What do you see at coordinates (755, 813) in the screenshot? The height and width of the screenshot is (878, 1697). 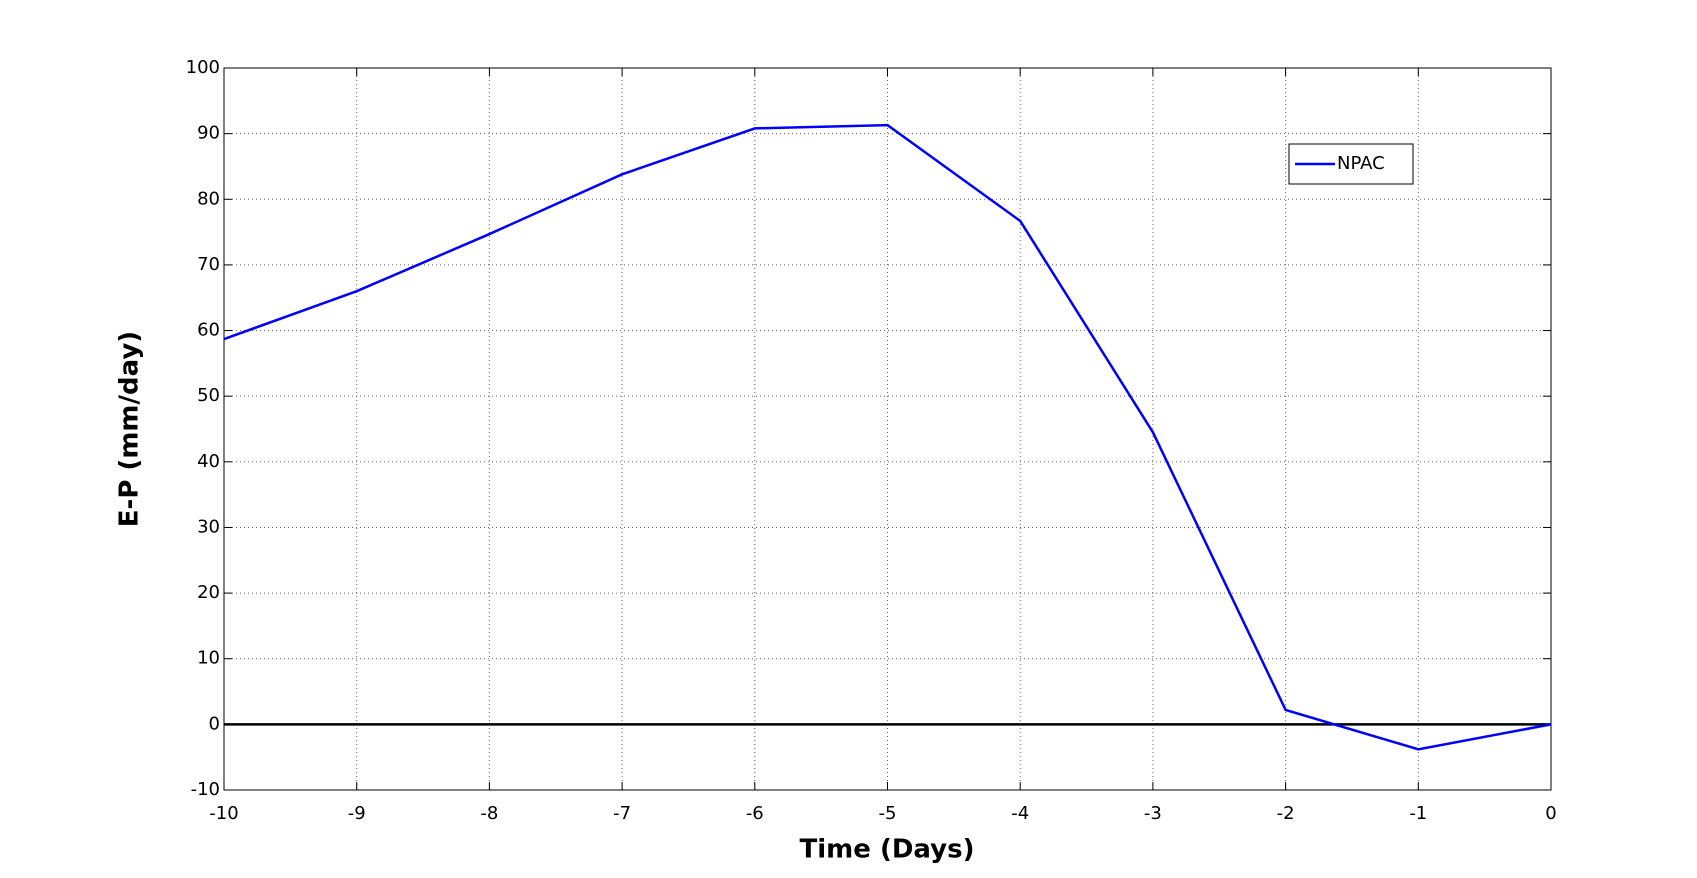 I see `x-tick-label: -6` at bounding box center [755, 813].